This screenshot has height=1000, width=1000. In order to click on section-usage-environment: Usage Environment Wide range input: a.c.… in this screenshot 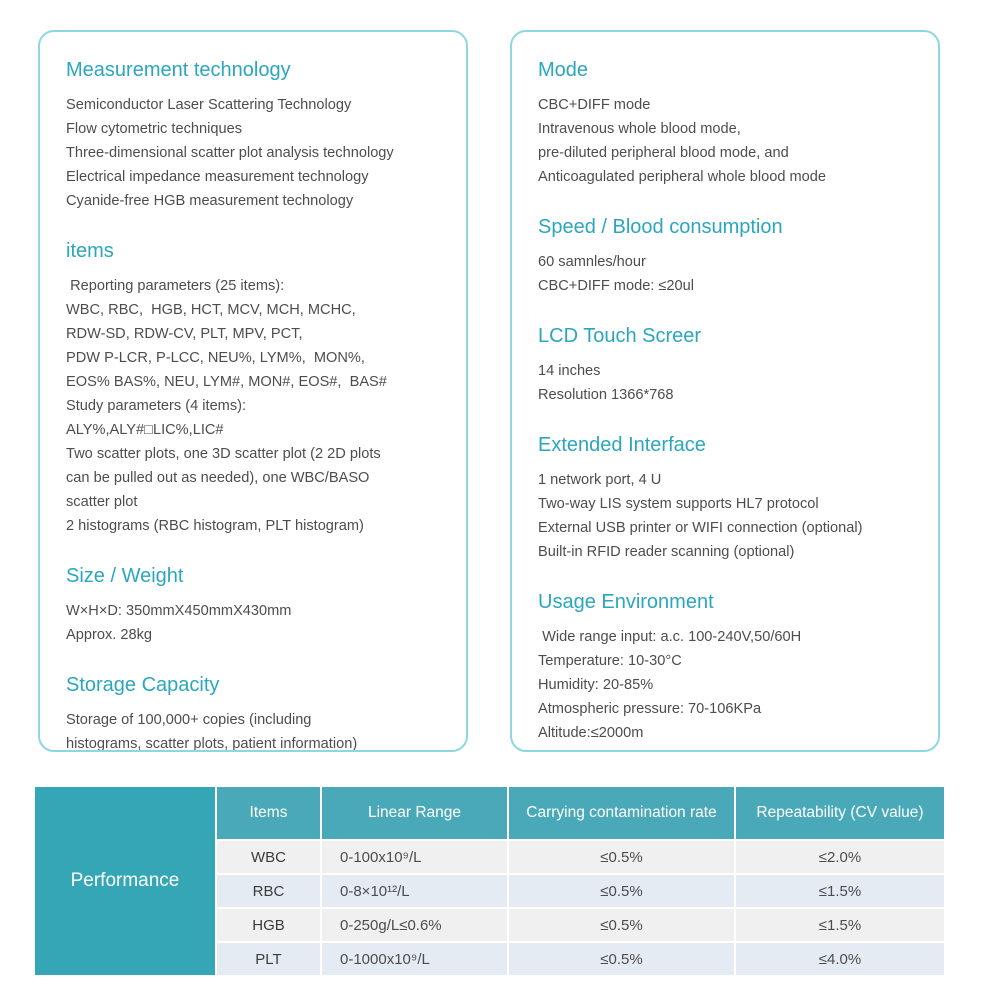, I will do `click(725, 666)`.